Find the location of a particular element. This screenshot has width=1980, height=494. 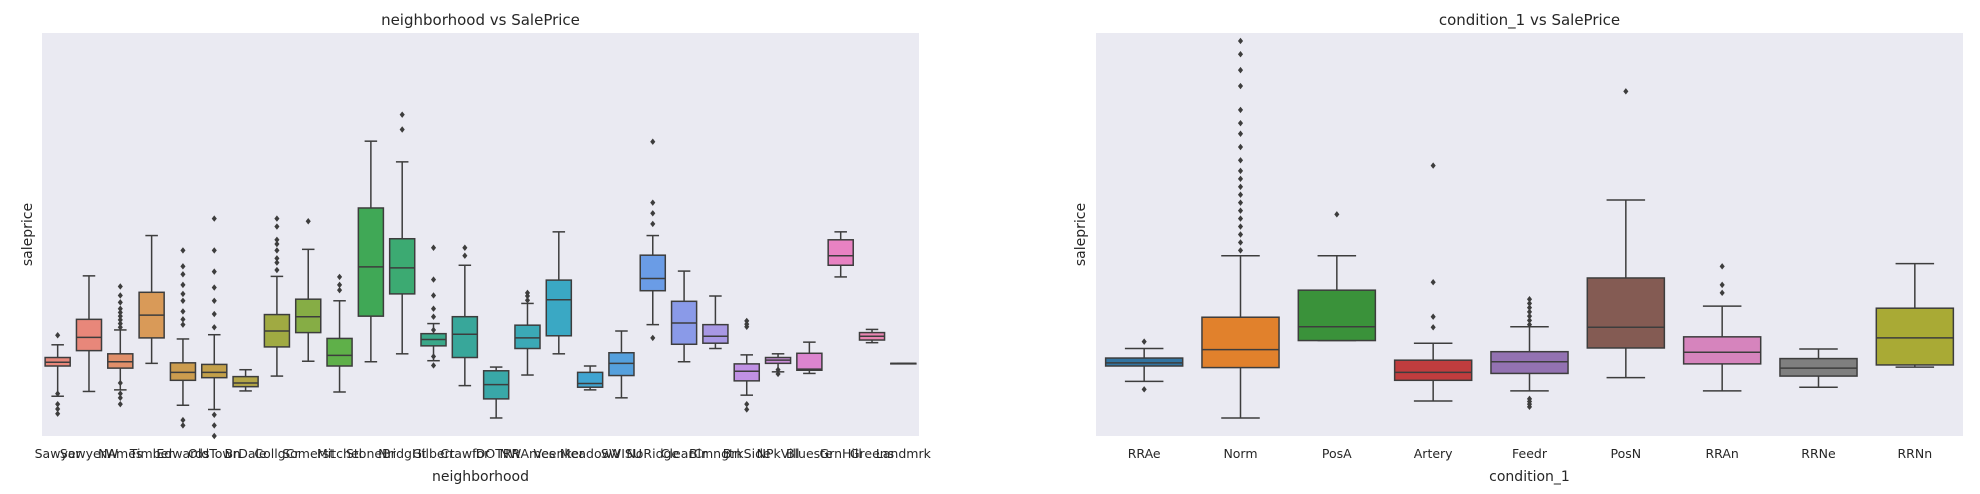

x-tick-label: RRNn is located at coordinates (1915, 453).